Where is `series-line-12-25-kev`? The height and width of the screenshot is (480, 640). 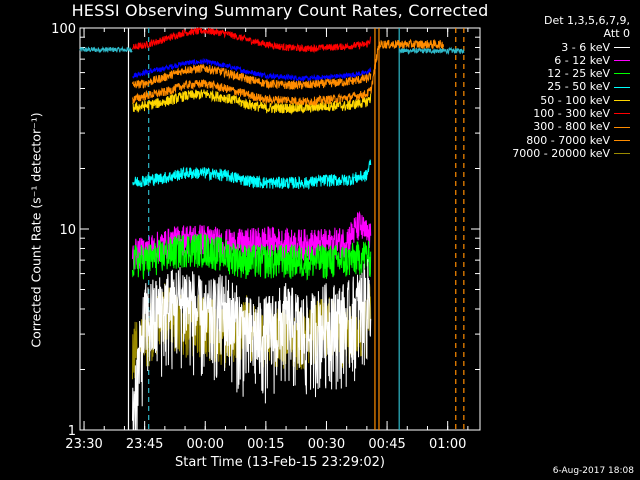 series-line-12-25-kev is located at coordinates (252, 257).